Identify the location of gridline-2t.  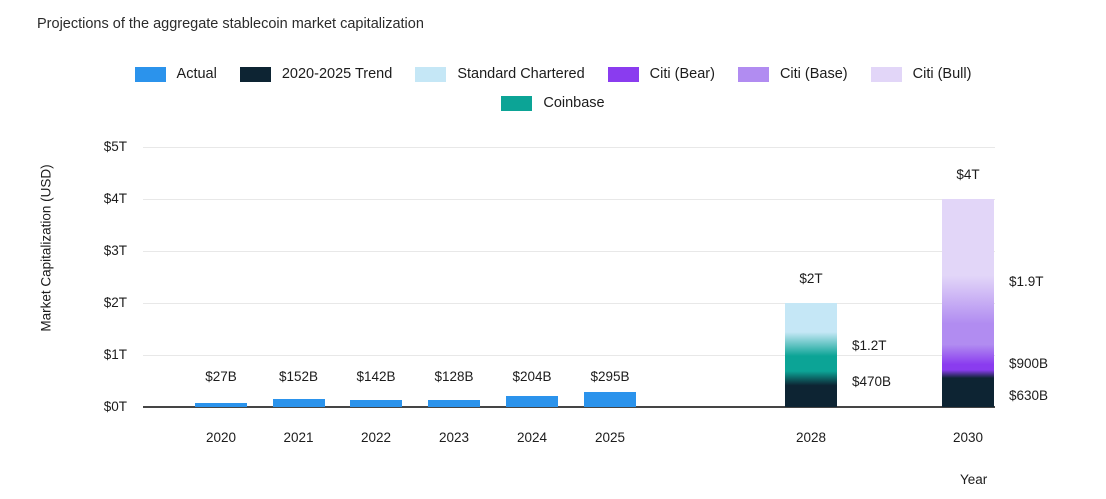
(569, 303).